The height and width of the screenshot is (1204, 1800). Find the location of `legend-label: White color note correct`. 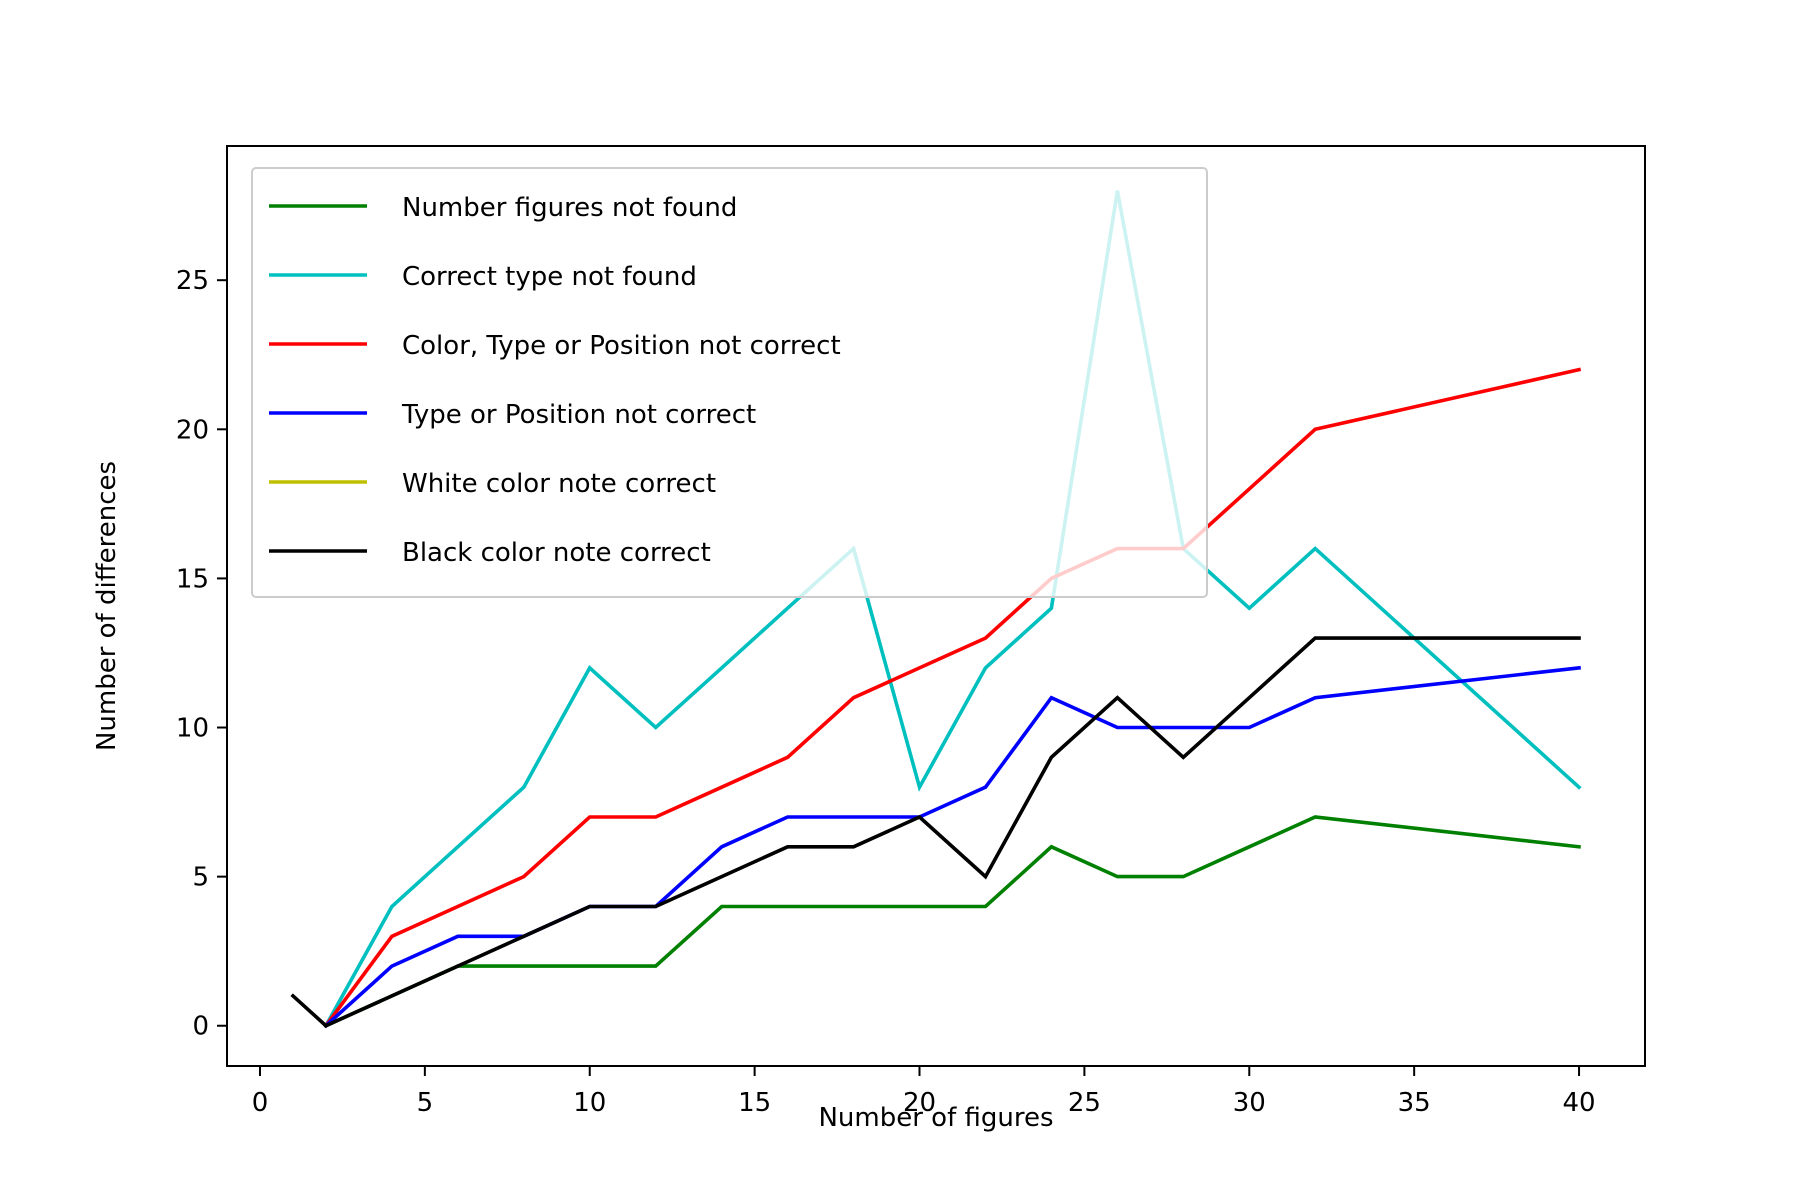

legend-label: White color note correct is located at coordinates (559, 484).